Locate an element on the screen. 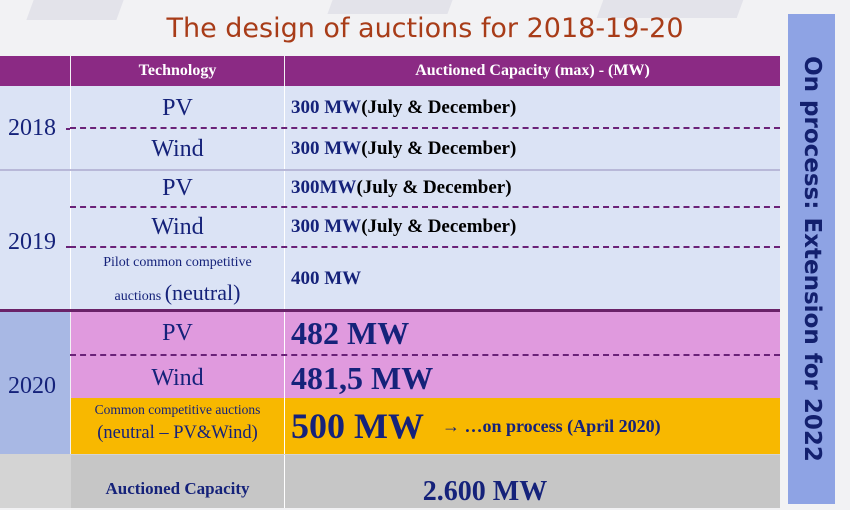 The height and width of the screenshot is (510, 850). year-2020-cell is located at coordinates (35, 383).